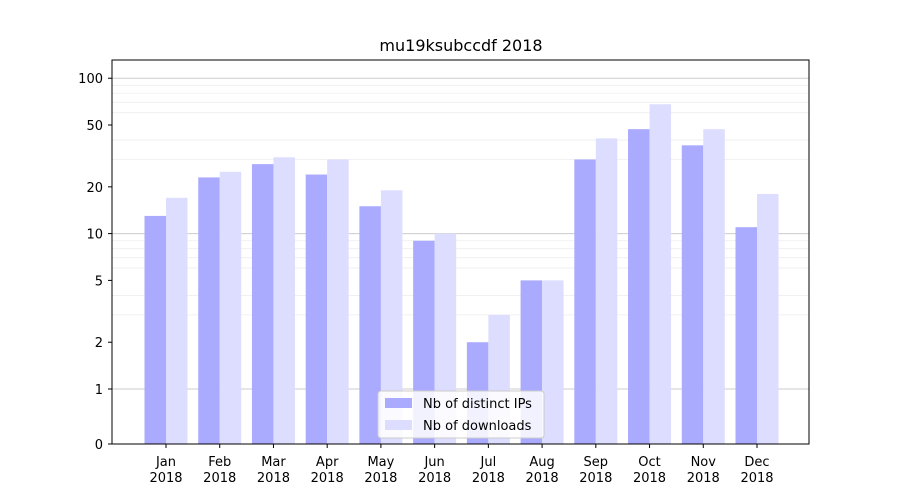  What do you see at coordinates (94, 235) in the screenshot?
I see `y-tick-label: 10` at bounding box center [94, 235].